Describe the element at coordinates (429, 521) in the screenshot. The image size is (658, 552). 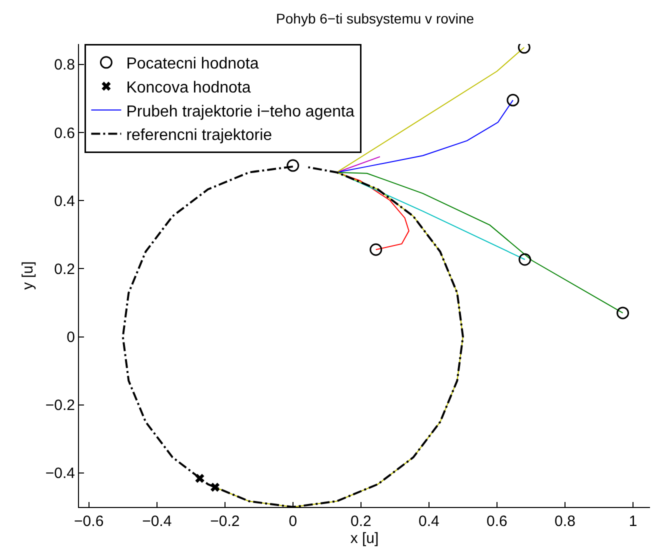
I see `x-tick-label: 0.4` at that location.